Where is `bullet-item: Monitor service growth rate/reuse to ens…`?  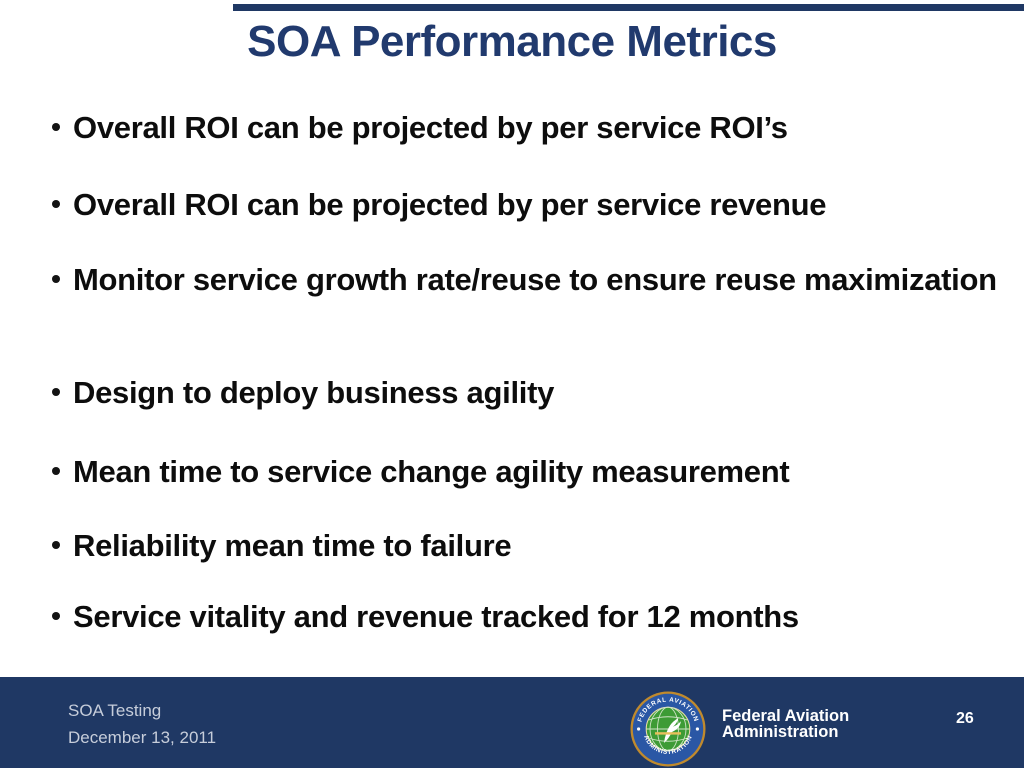
bullet-item: Monitor service growth rate/reuse to ens… is located at coordinates (535, 279).